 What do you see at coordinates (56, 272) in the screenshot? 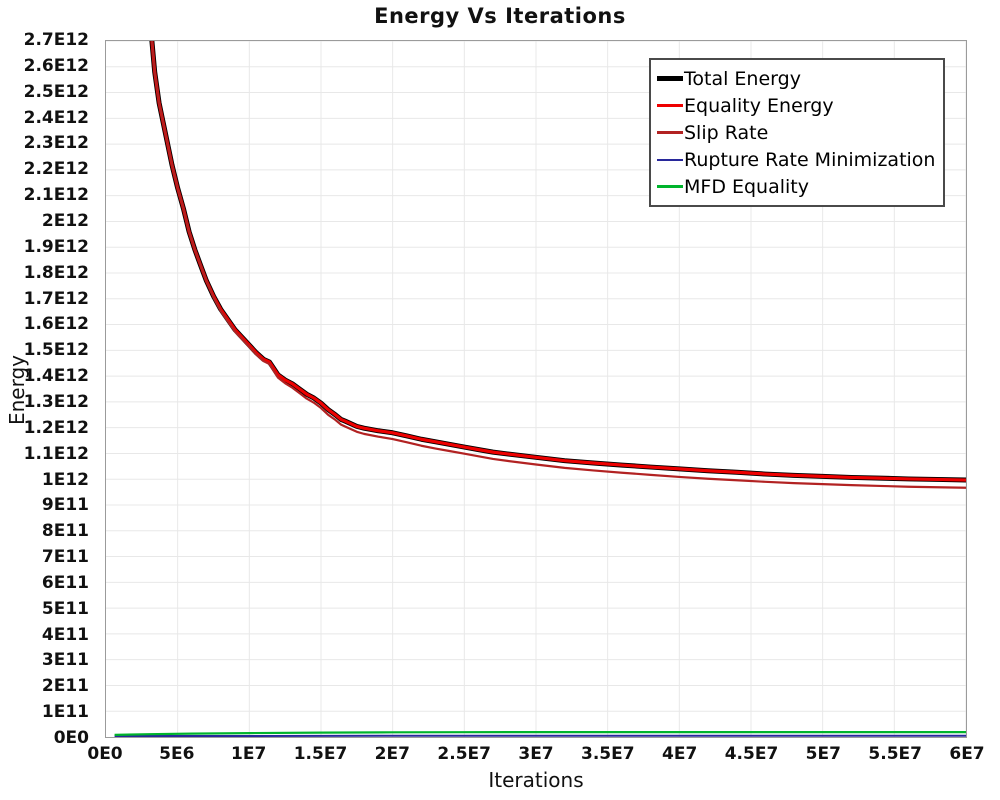
I see `y-tick-label: 1.8E12` at bounding box center [56, 272].